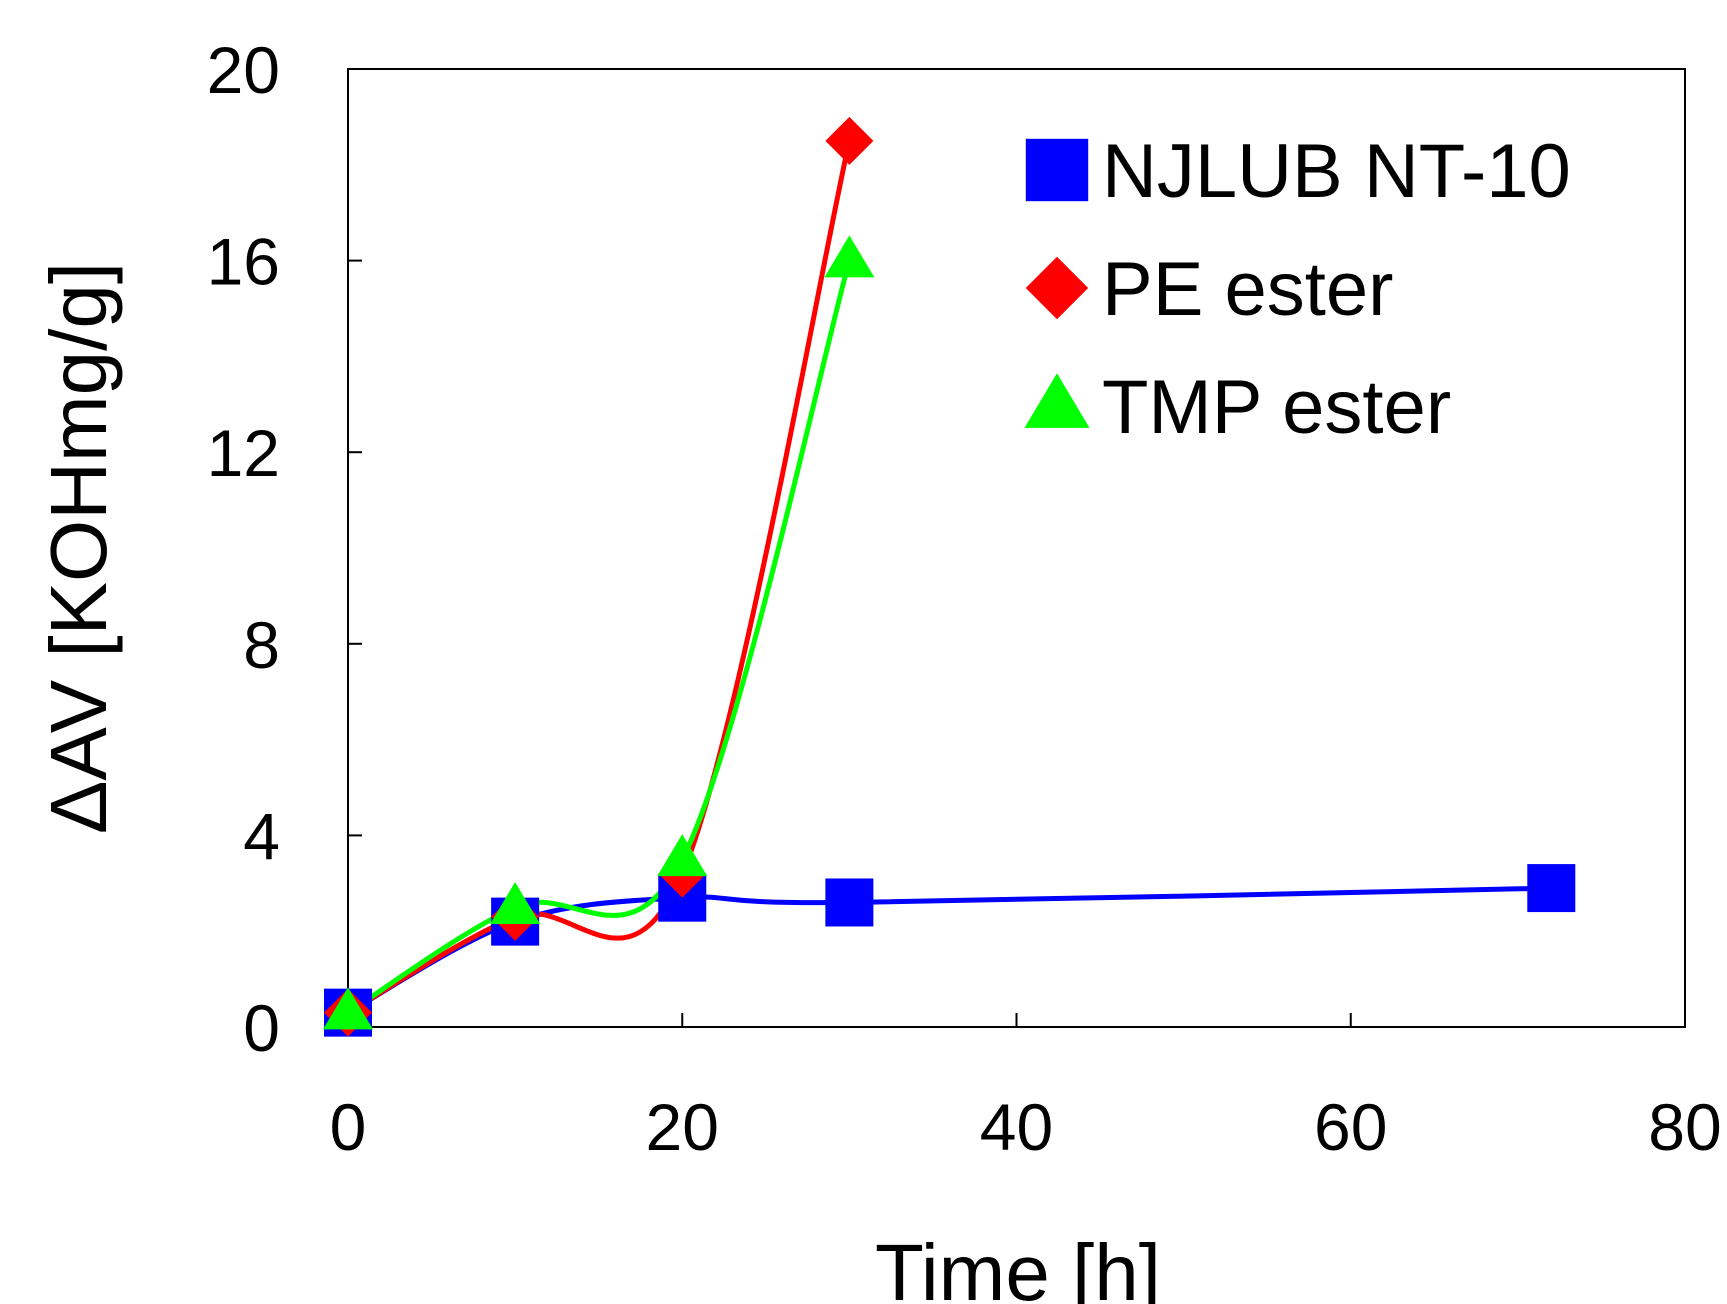 This screenshot has height=1304, width=1727. I want to click on x-tick-label: 0, so click(348, 1127).